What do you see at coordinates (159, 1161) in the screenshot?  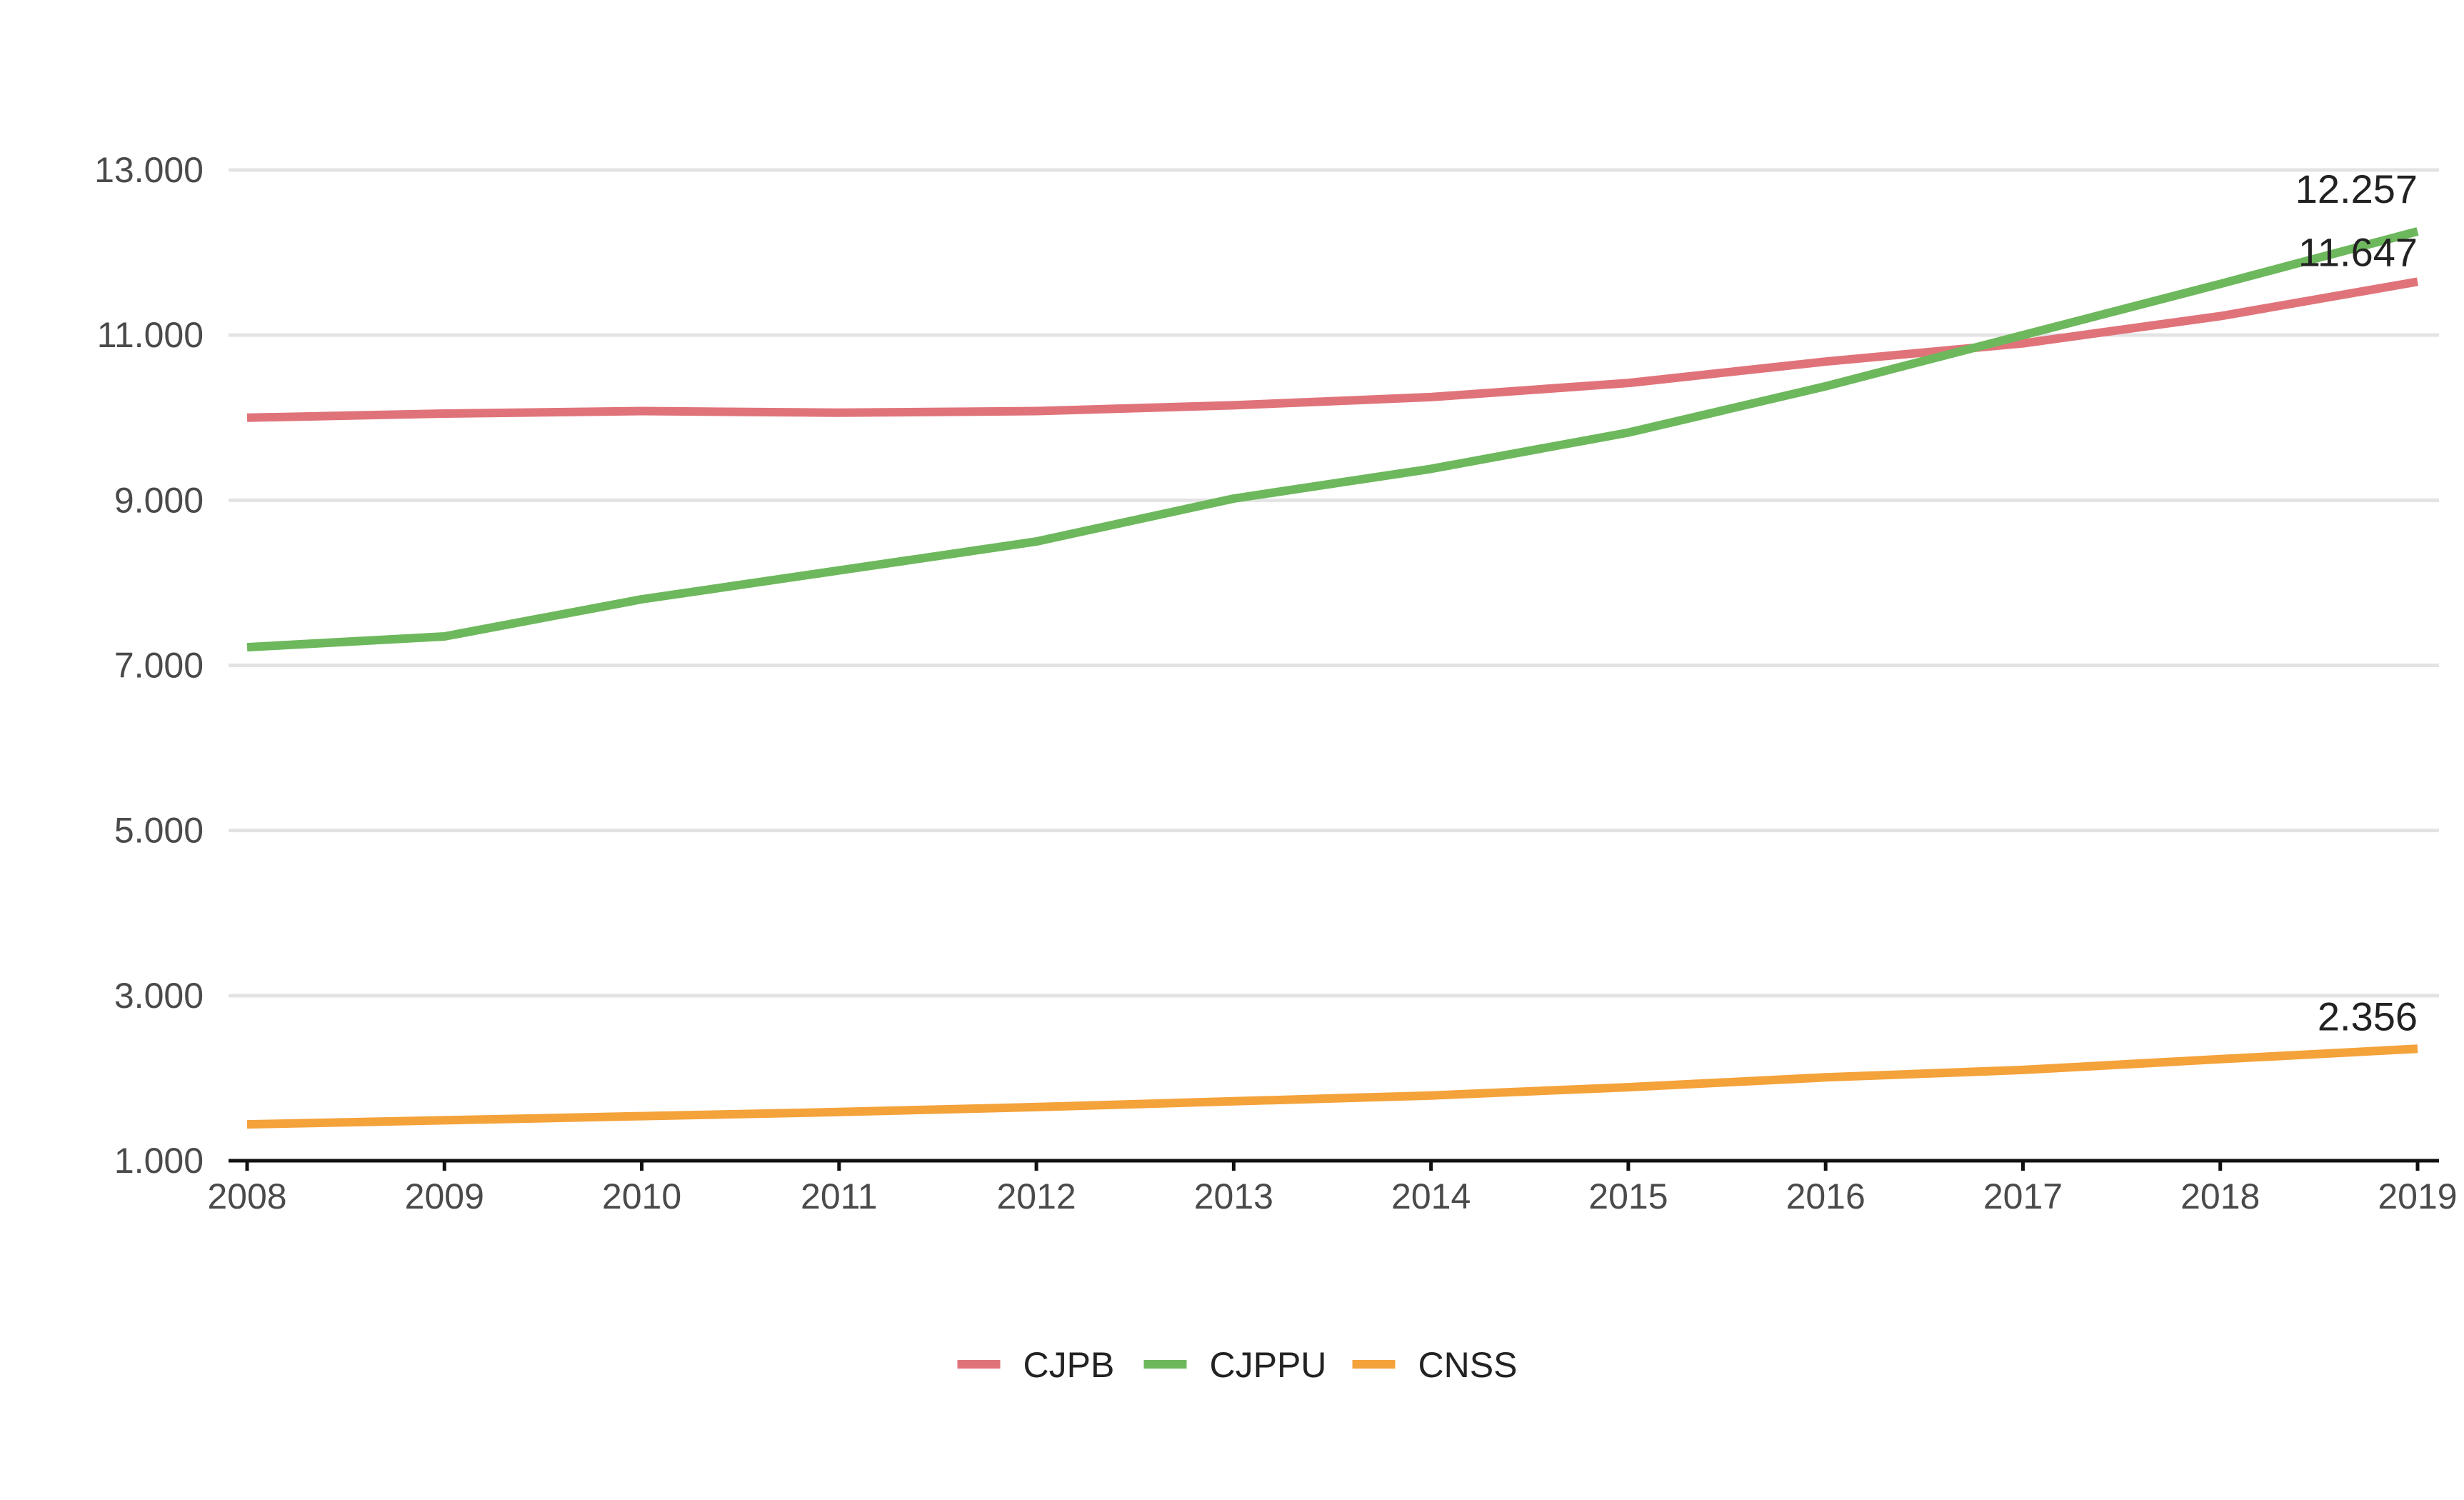 I see `y-tick-label-1000: 1.000` at bounding box center [159, 1161].